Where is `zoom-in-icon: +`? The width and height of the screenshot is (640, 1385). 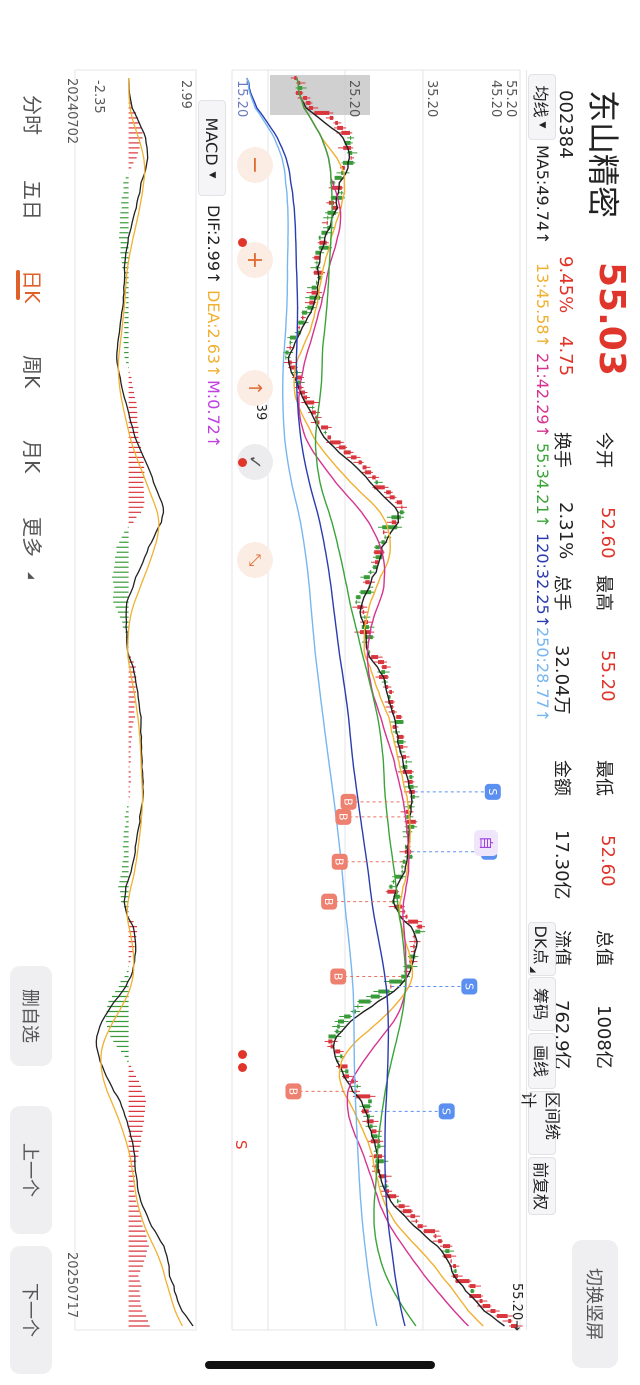 zoom-in-icon: + is located at coordinates (255, 260).